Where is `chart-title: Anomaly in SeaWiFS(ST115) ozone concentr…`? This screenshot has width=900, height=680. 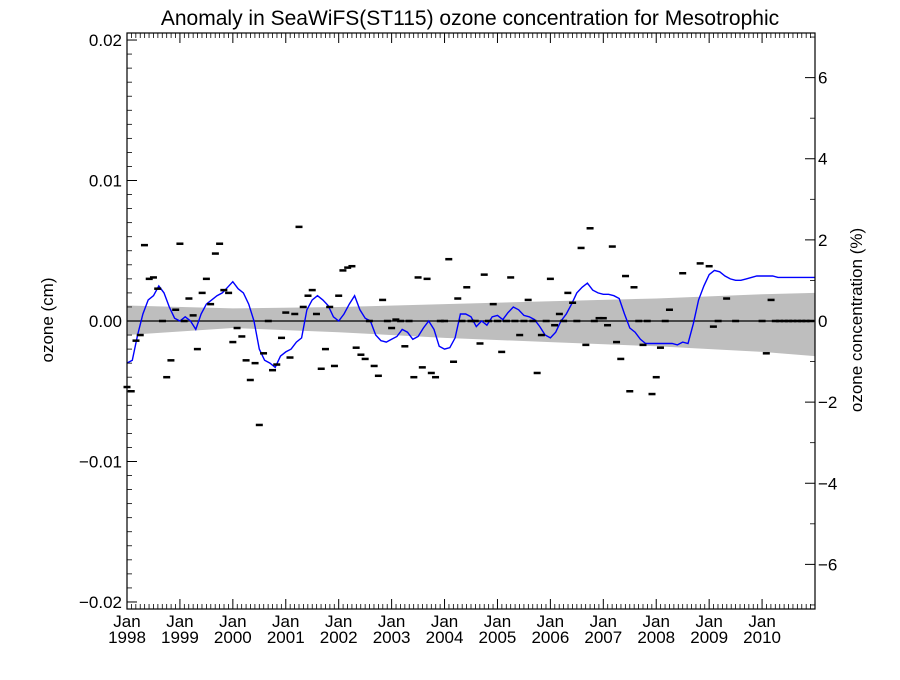 chart-title: Anomaly in SeaWiFS(ST115) ozone concentr… is located at coordinates (470, 18).